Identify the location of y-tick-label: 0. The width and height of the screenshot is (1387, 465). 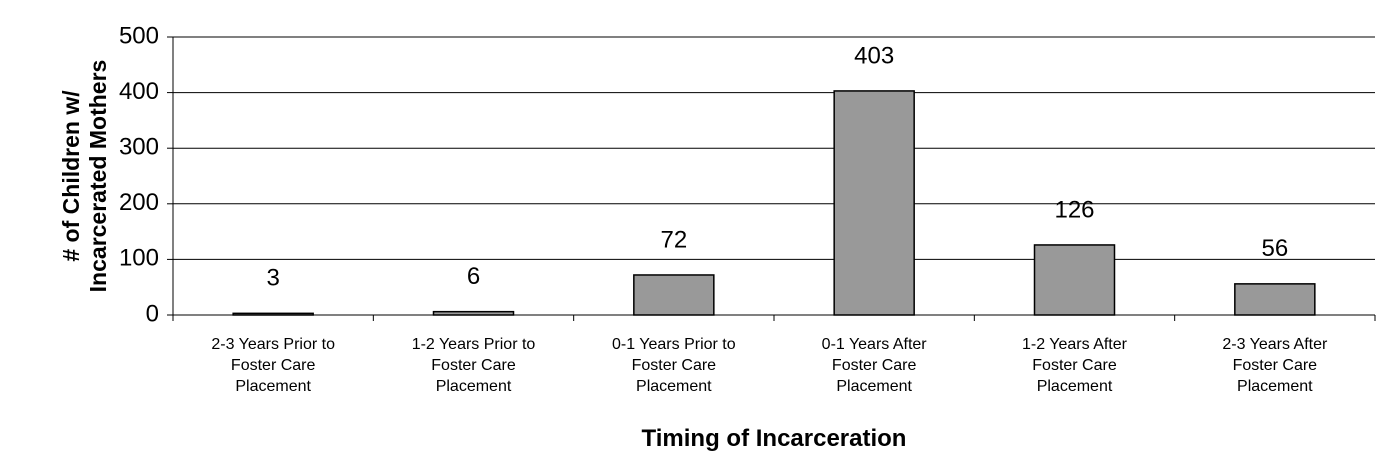
(152, 313).